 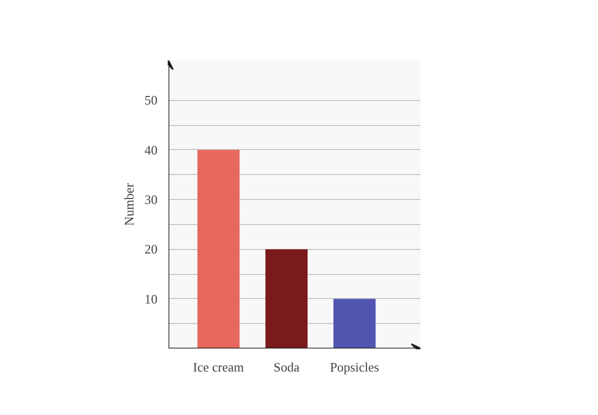 I want to click on y-tick-label: 20, so click(x=151, y=249).